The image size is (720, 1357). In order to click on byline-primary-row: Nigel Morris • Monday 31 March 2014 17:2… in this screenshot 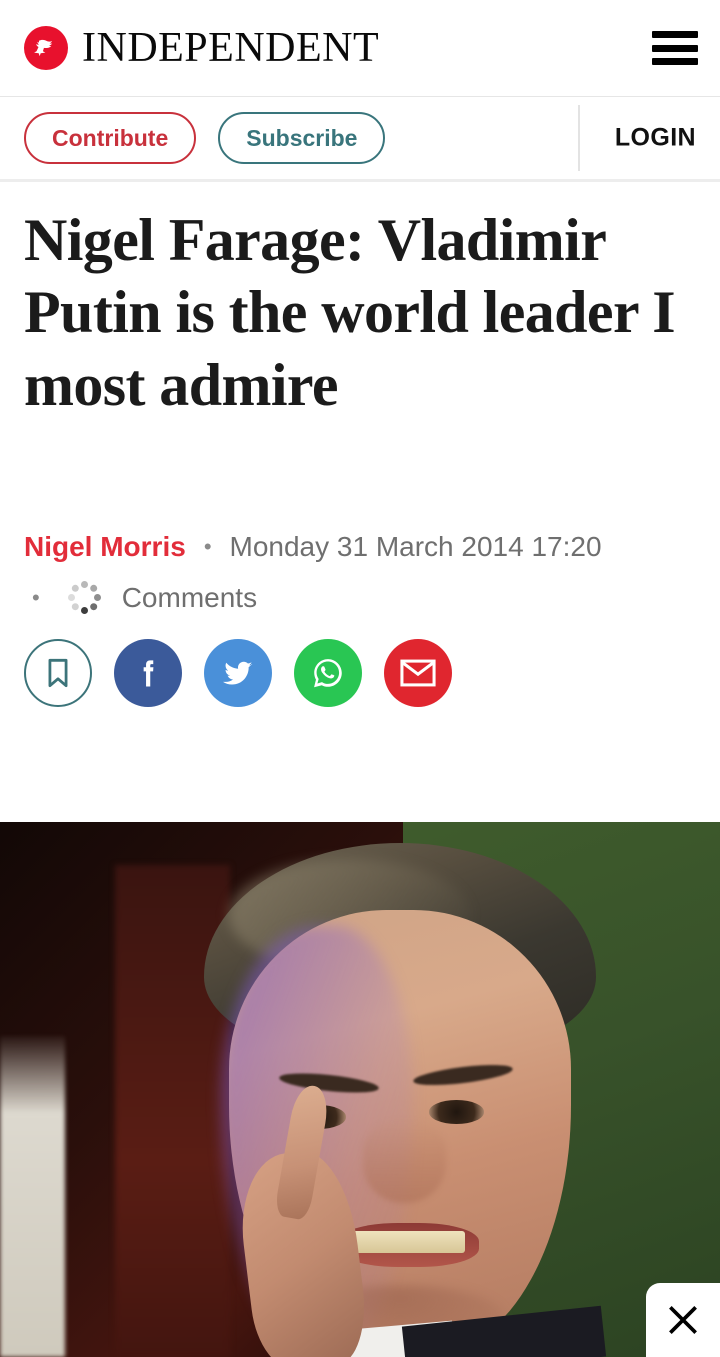, I will do `click(360, 547)`.